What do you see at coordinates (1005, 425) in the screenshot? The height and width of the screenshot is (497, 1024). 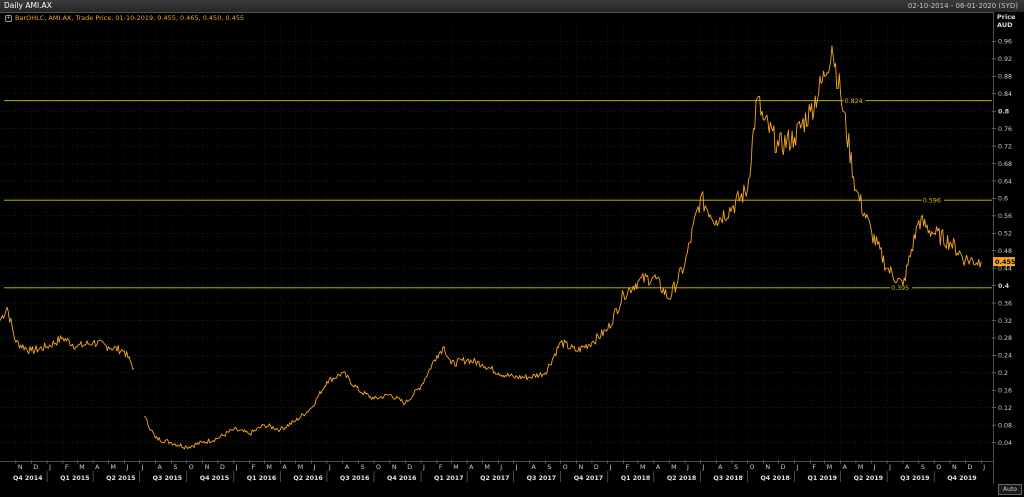 I see `y-tick-label: 0.08` at bounding box center [1005, 425].